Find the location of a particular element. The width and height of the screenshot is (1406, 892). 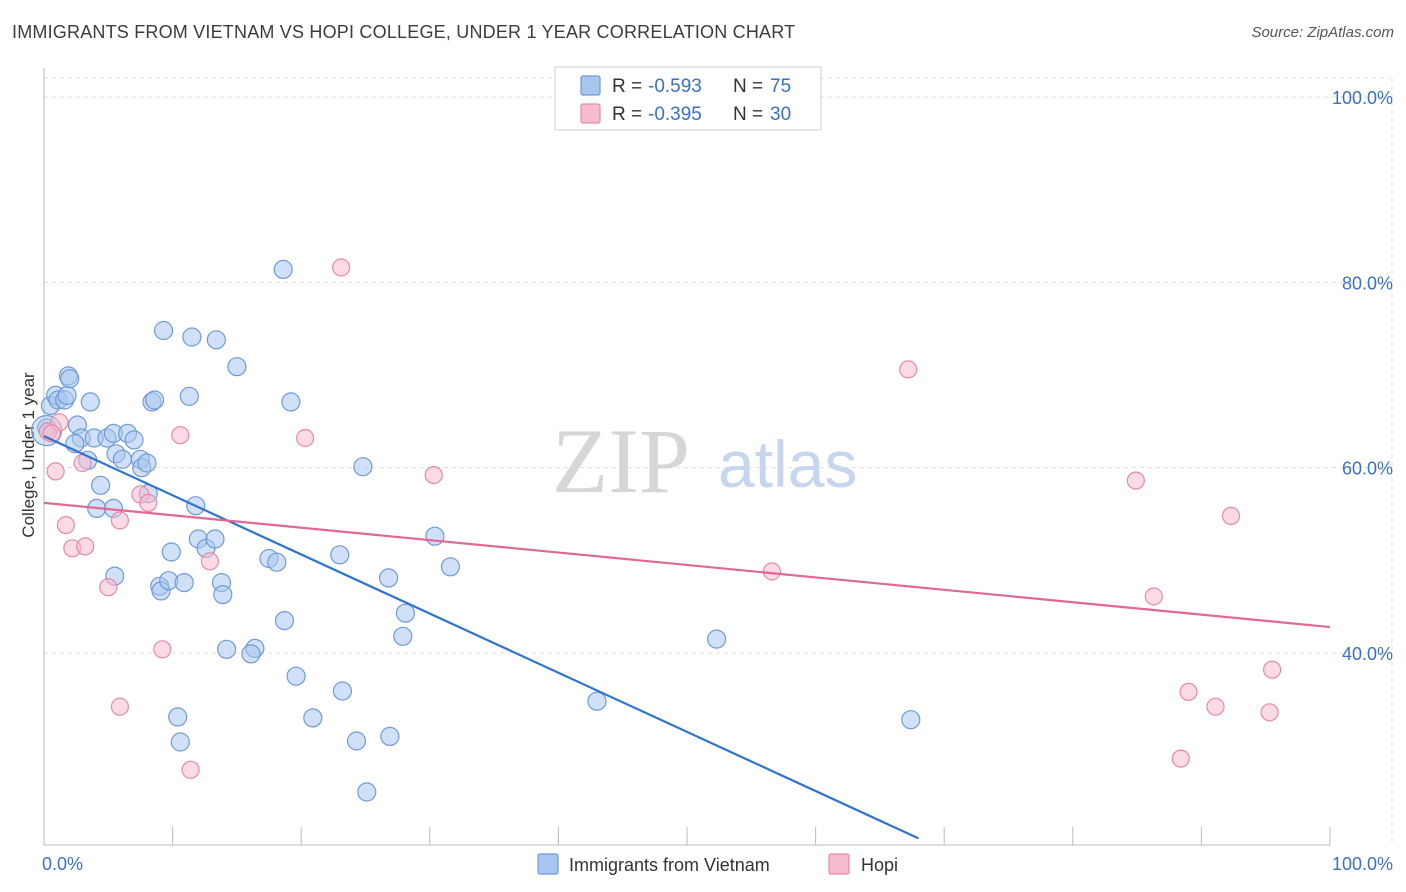

trend-line is located at coordinates (687, 565).